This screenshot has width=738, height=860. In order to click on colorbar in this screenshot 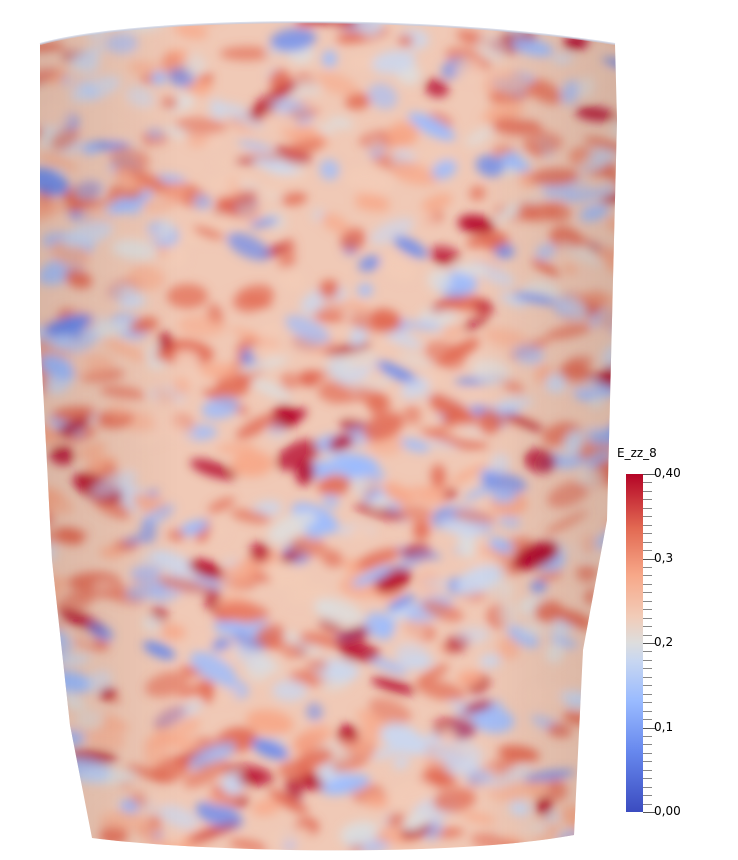, I will do `click(634, 643)`.